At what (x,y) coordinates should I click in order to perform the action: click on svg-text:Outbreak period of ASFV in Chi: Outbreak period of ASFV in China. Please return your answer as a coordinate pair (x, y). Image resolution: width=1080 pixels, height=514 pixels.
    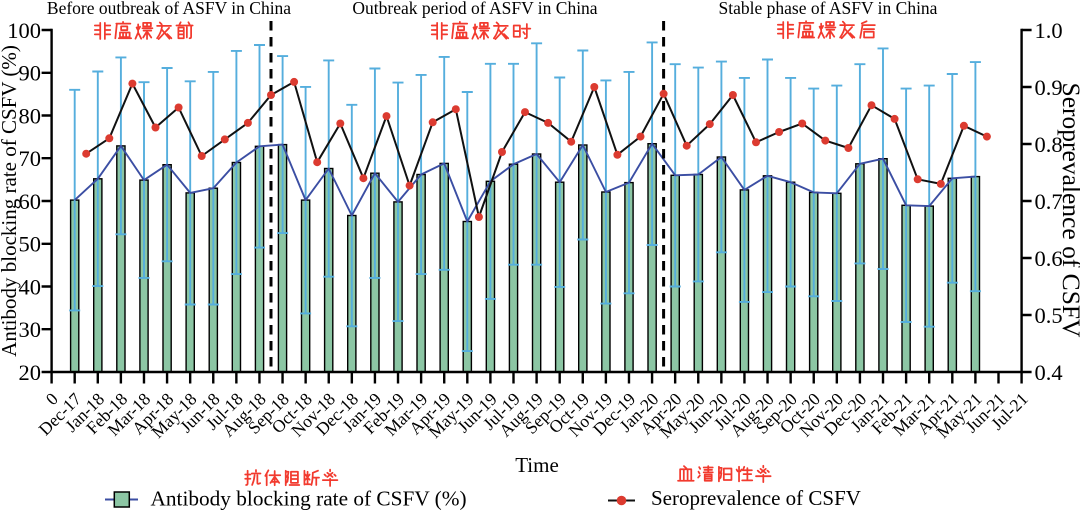
    Looking at the image, I should click on (474, 9).